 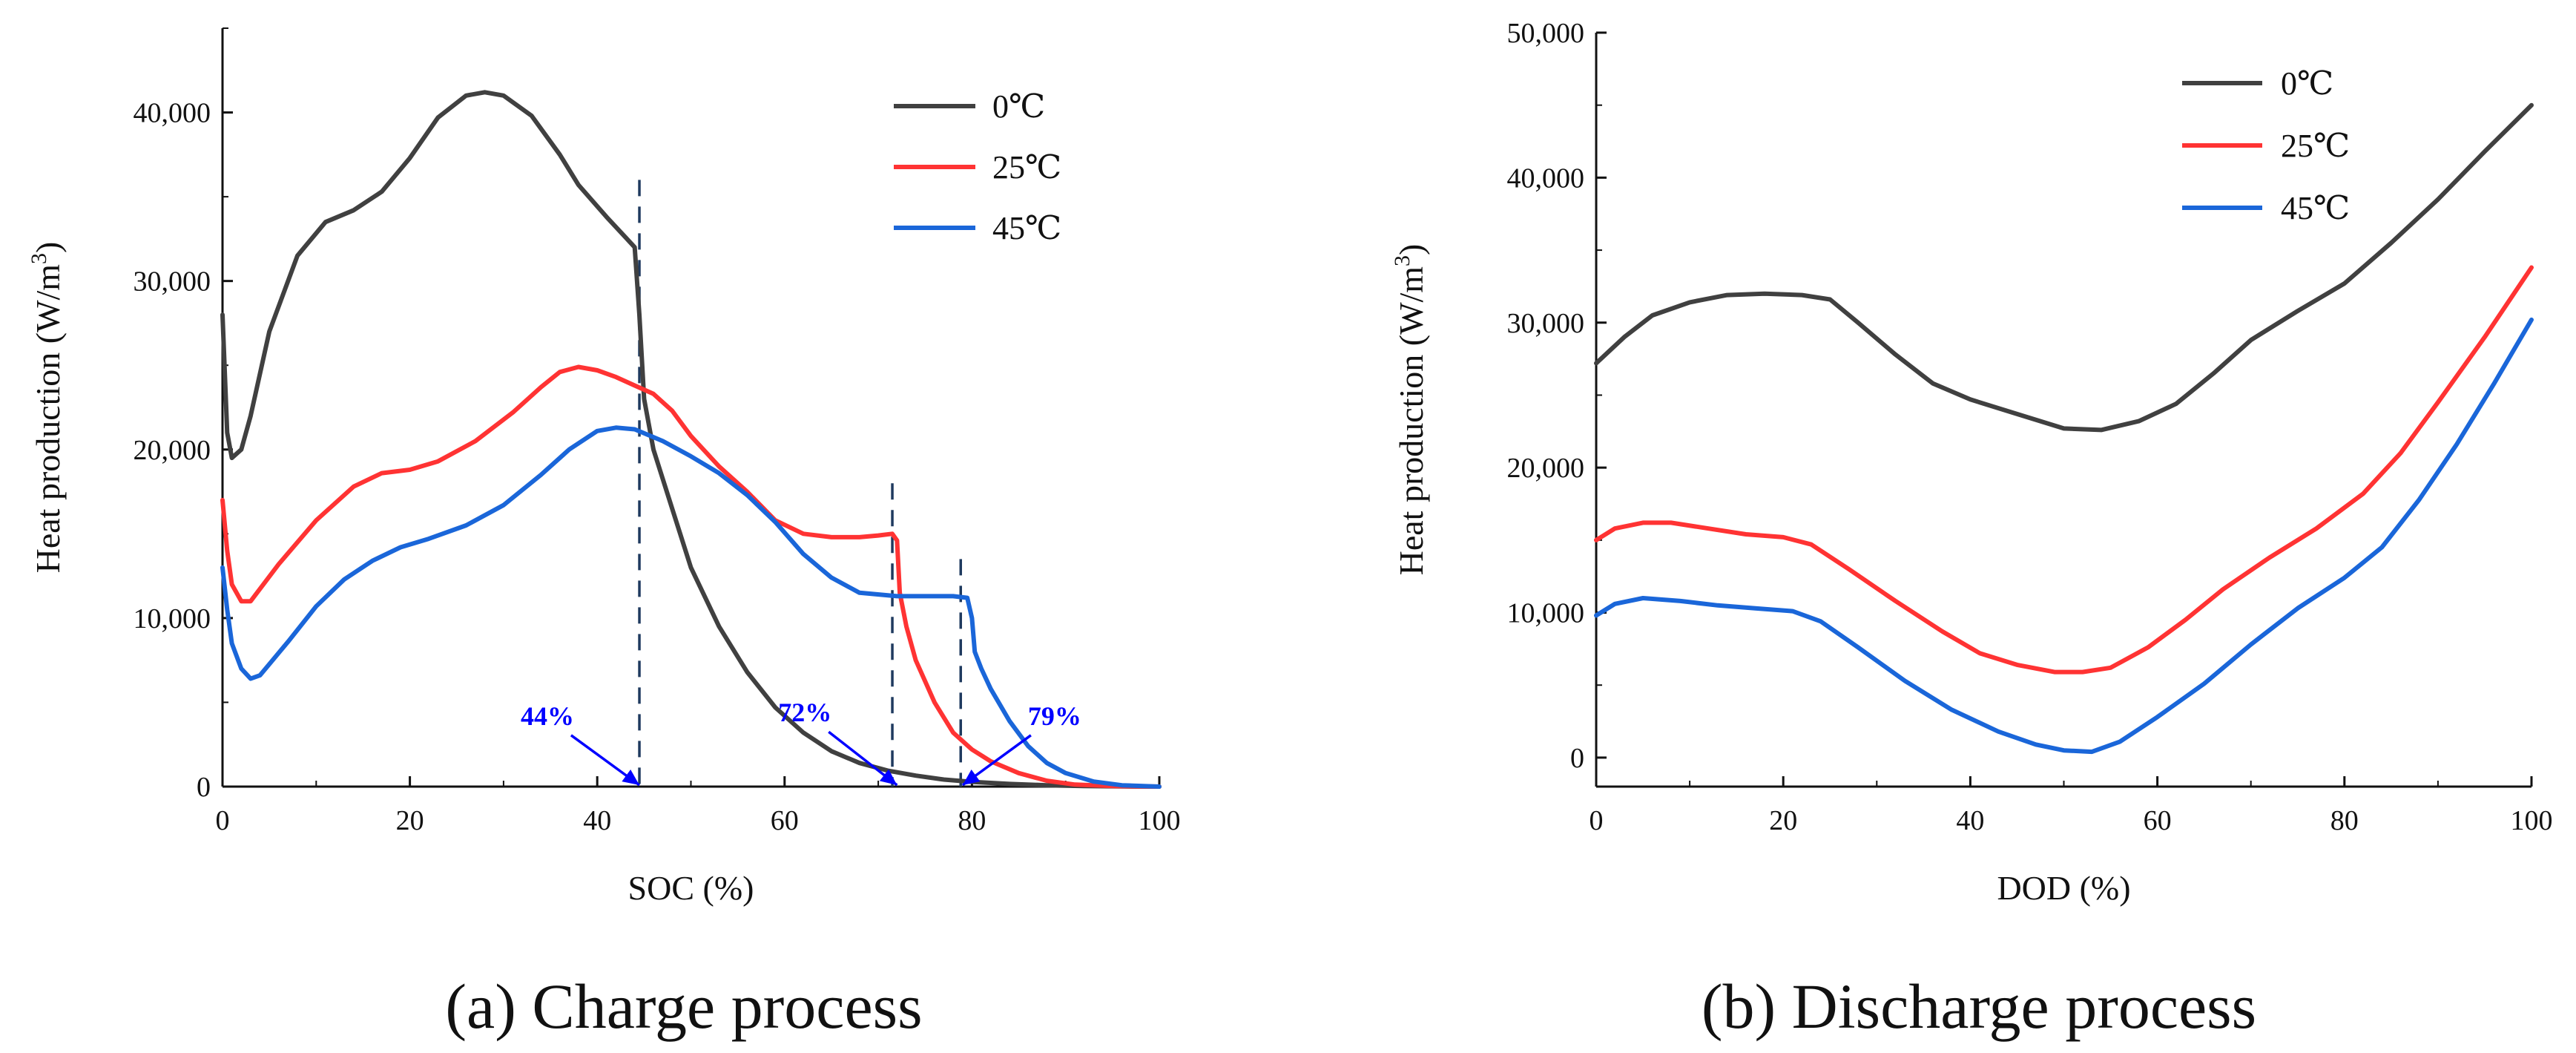 I want to click on y-tick-label: 50,000, so click(x=1546, y=33).